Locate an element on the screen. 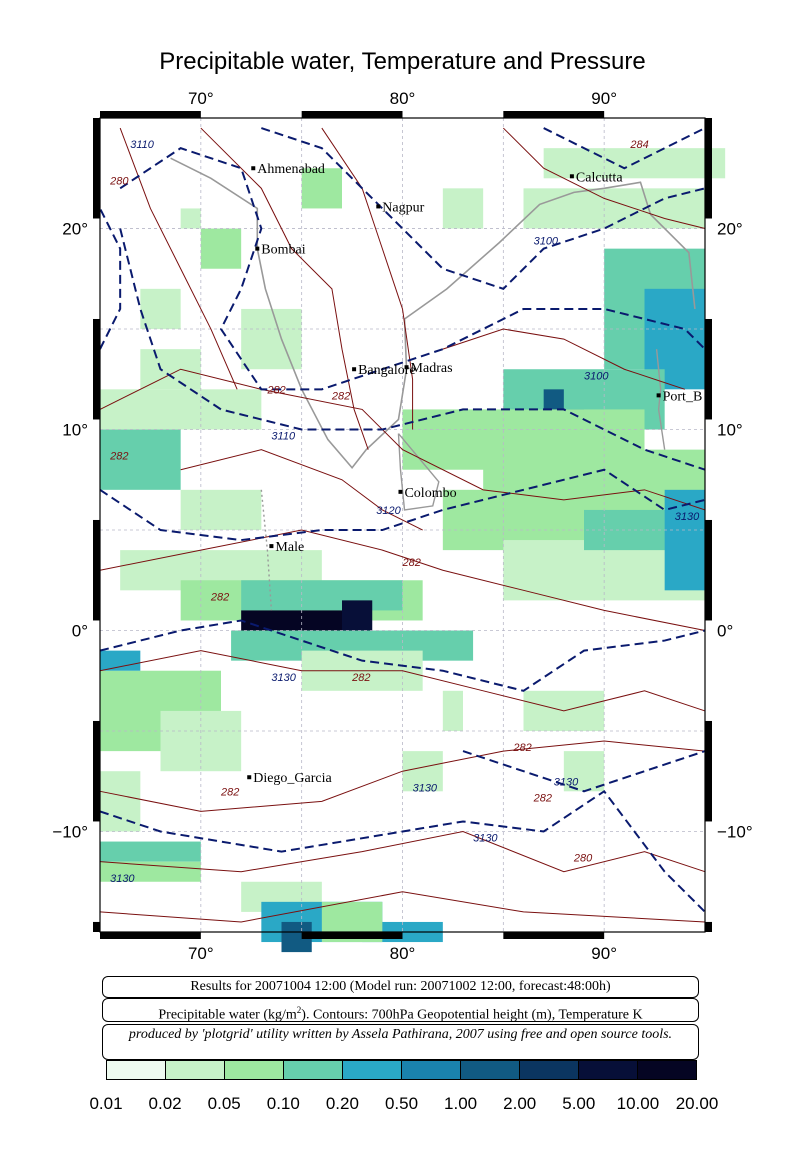 Image resolution: width=805 pixels, height=1164 pixels. city-label: Port_B is located at coordinates (683, 396).